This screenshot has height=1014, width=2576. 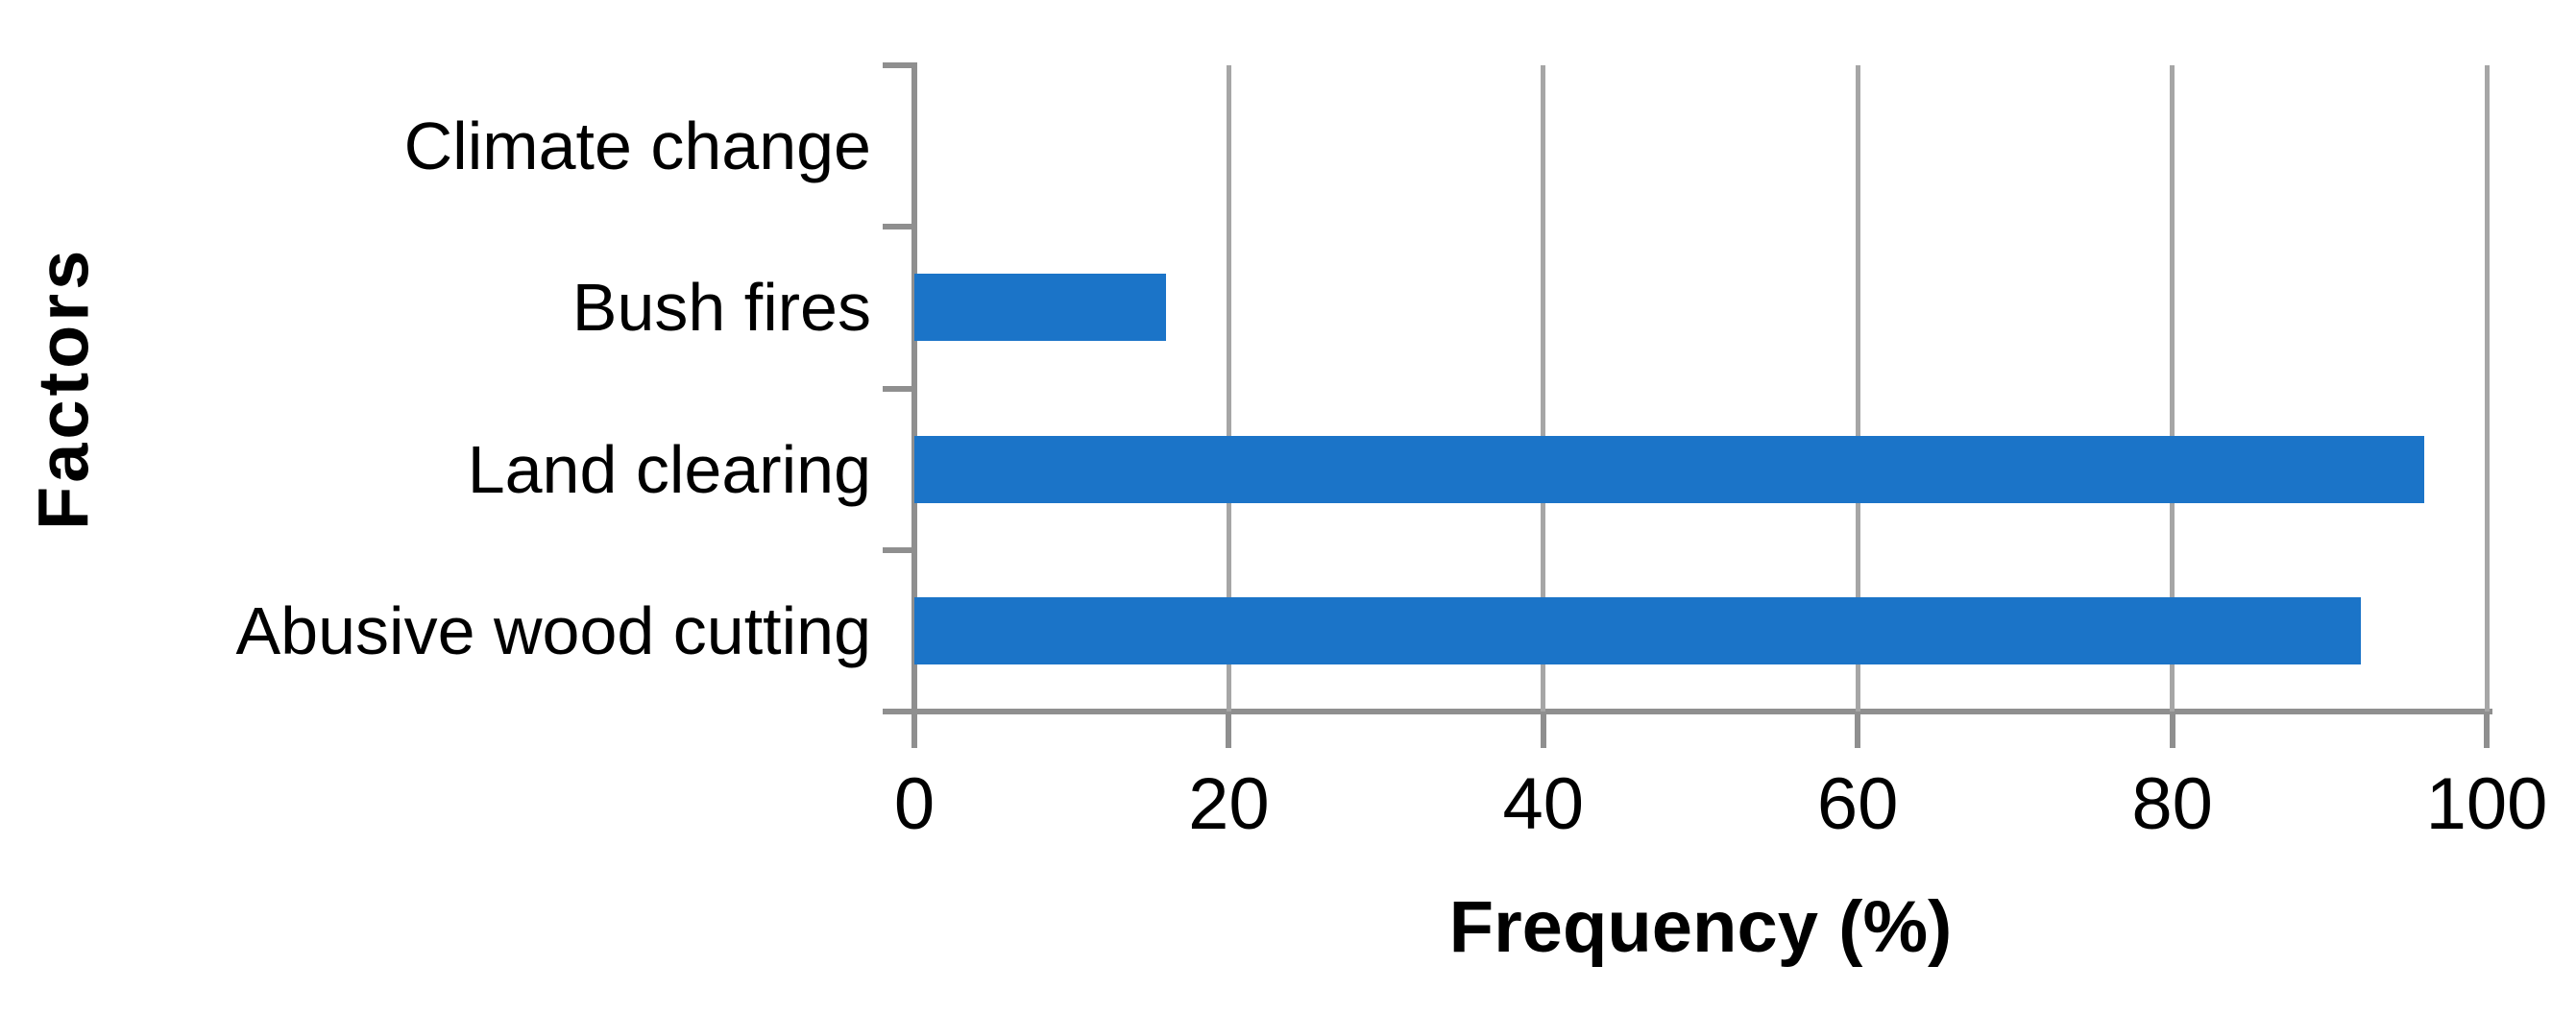 What do you see at coordinates (1857, 804) in the screenshot?
I see `x-tick-label: 60` at bounding box center [1857, 804].